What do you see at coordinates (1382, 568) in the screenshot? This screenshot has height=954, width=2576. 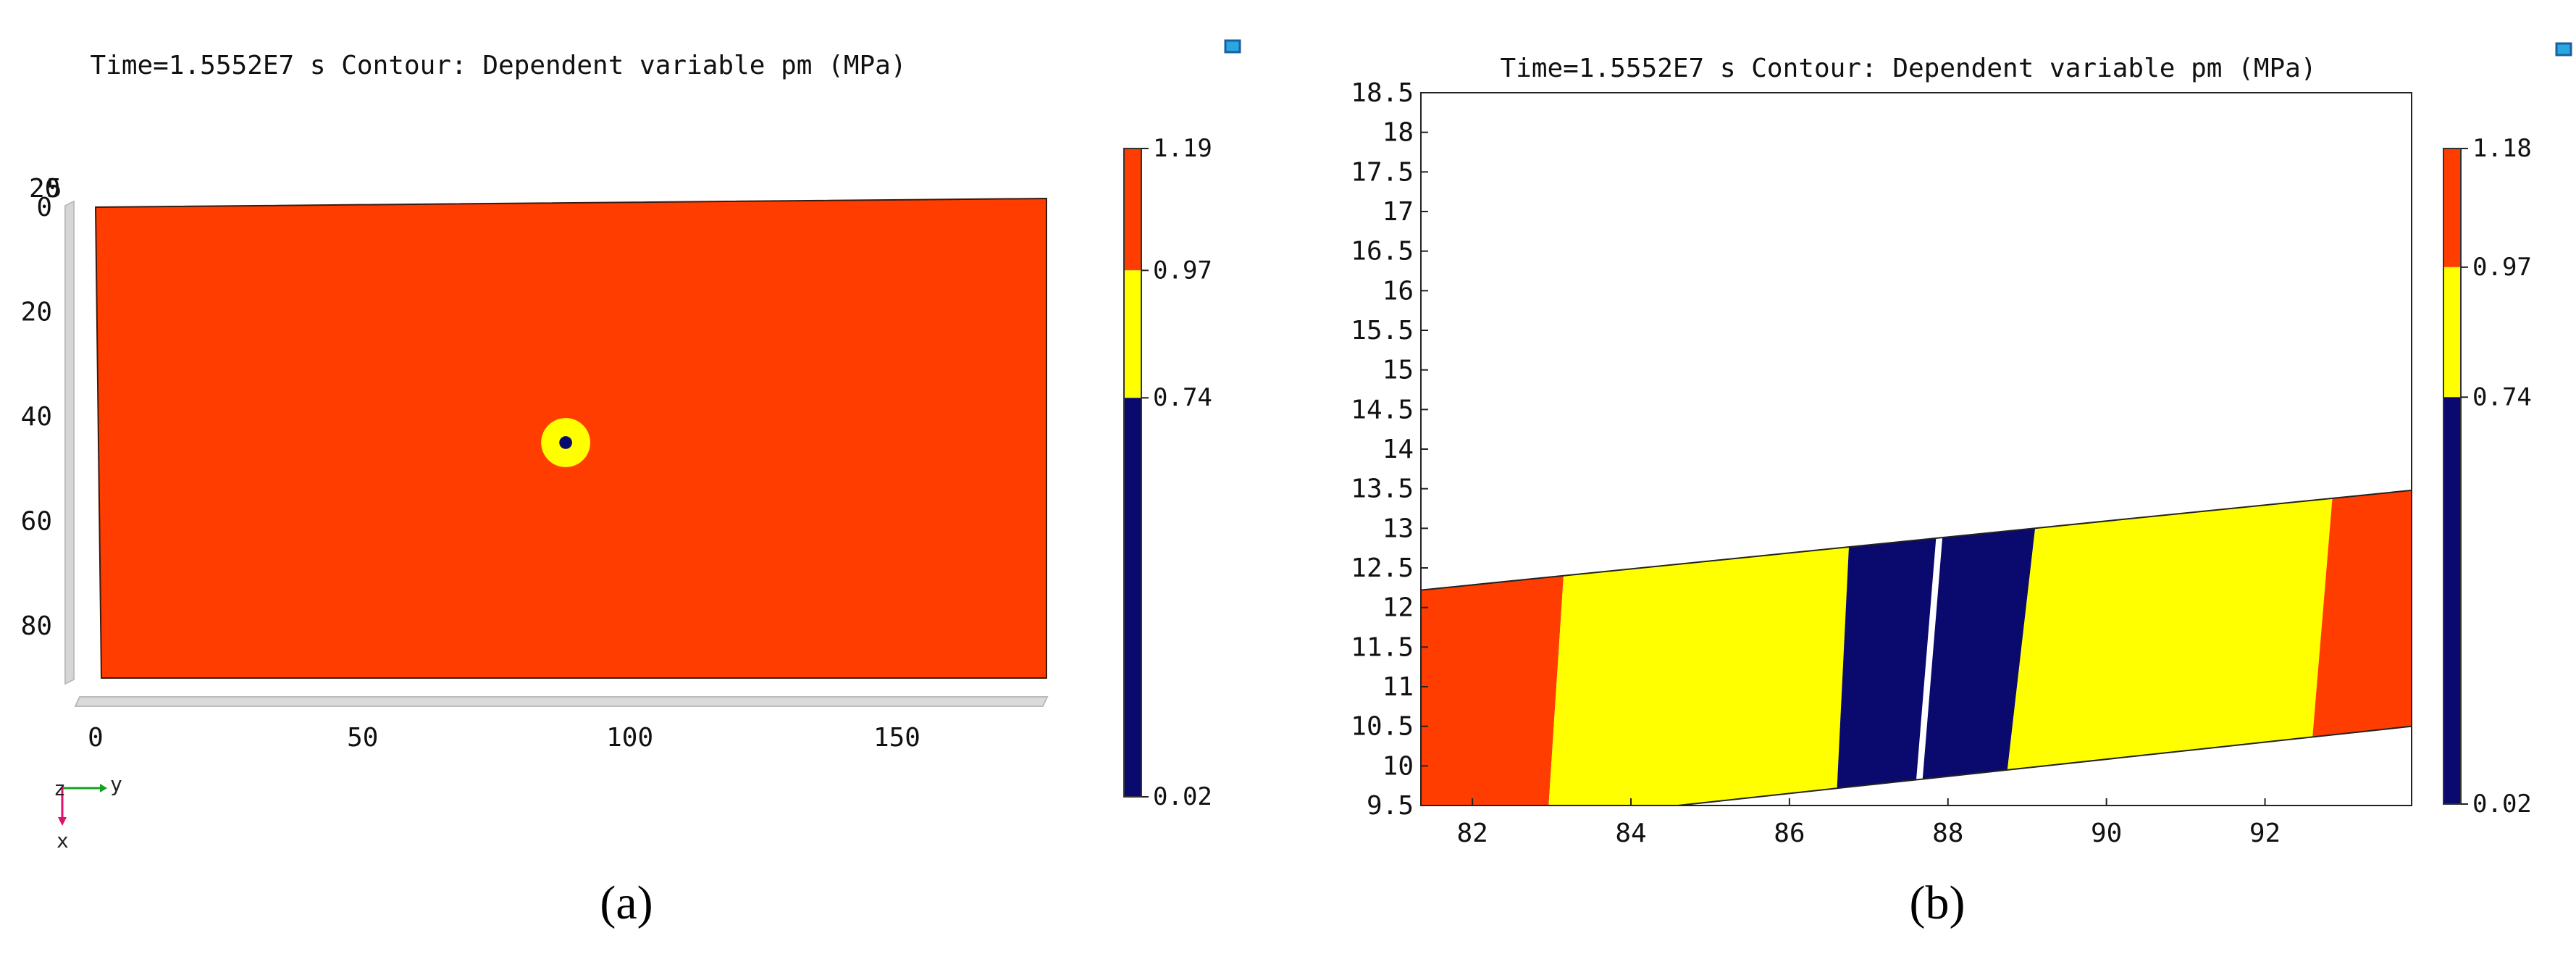 I see `y-tick-label: 12.5` at bounding box center [1382, 568].